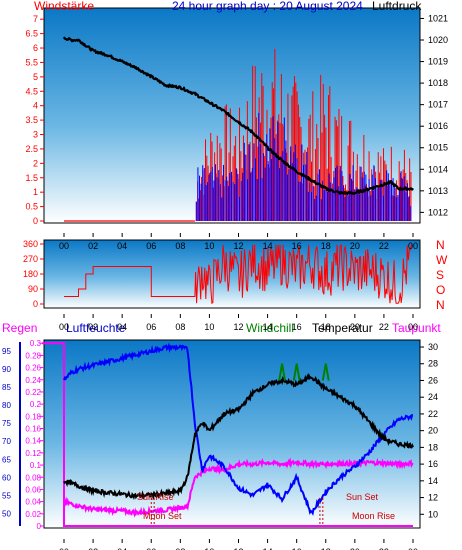 This screenshot has width=462, height=550. I want to click on rain-y-tick-label: 0, so click(39, 526).